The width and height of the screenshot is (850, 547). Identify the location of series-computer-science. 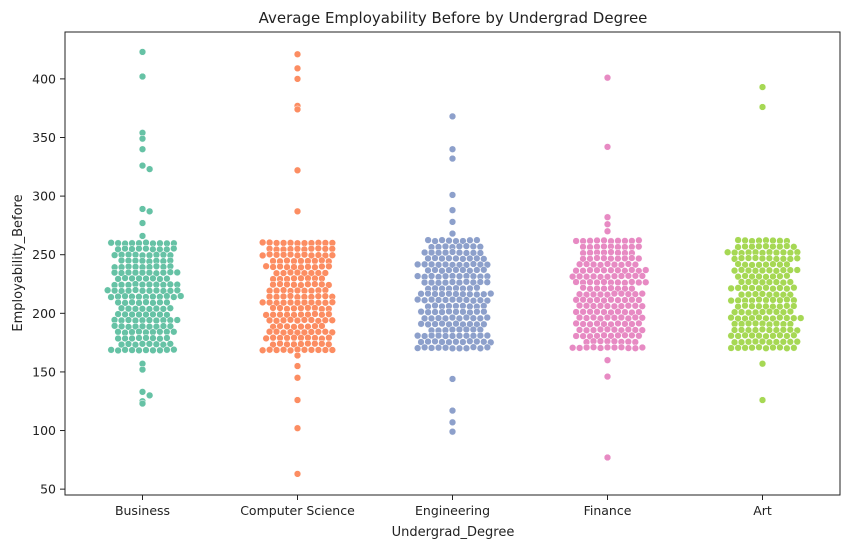
(298, 264).